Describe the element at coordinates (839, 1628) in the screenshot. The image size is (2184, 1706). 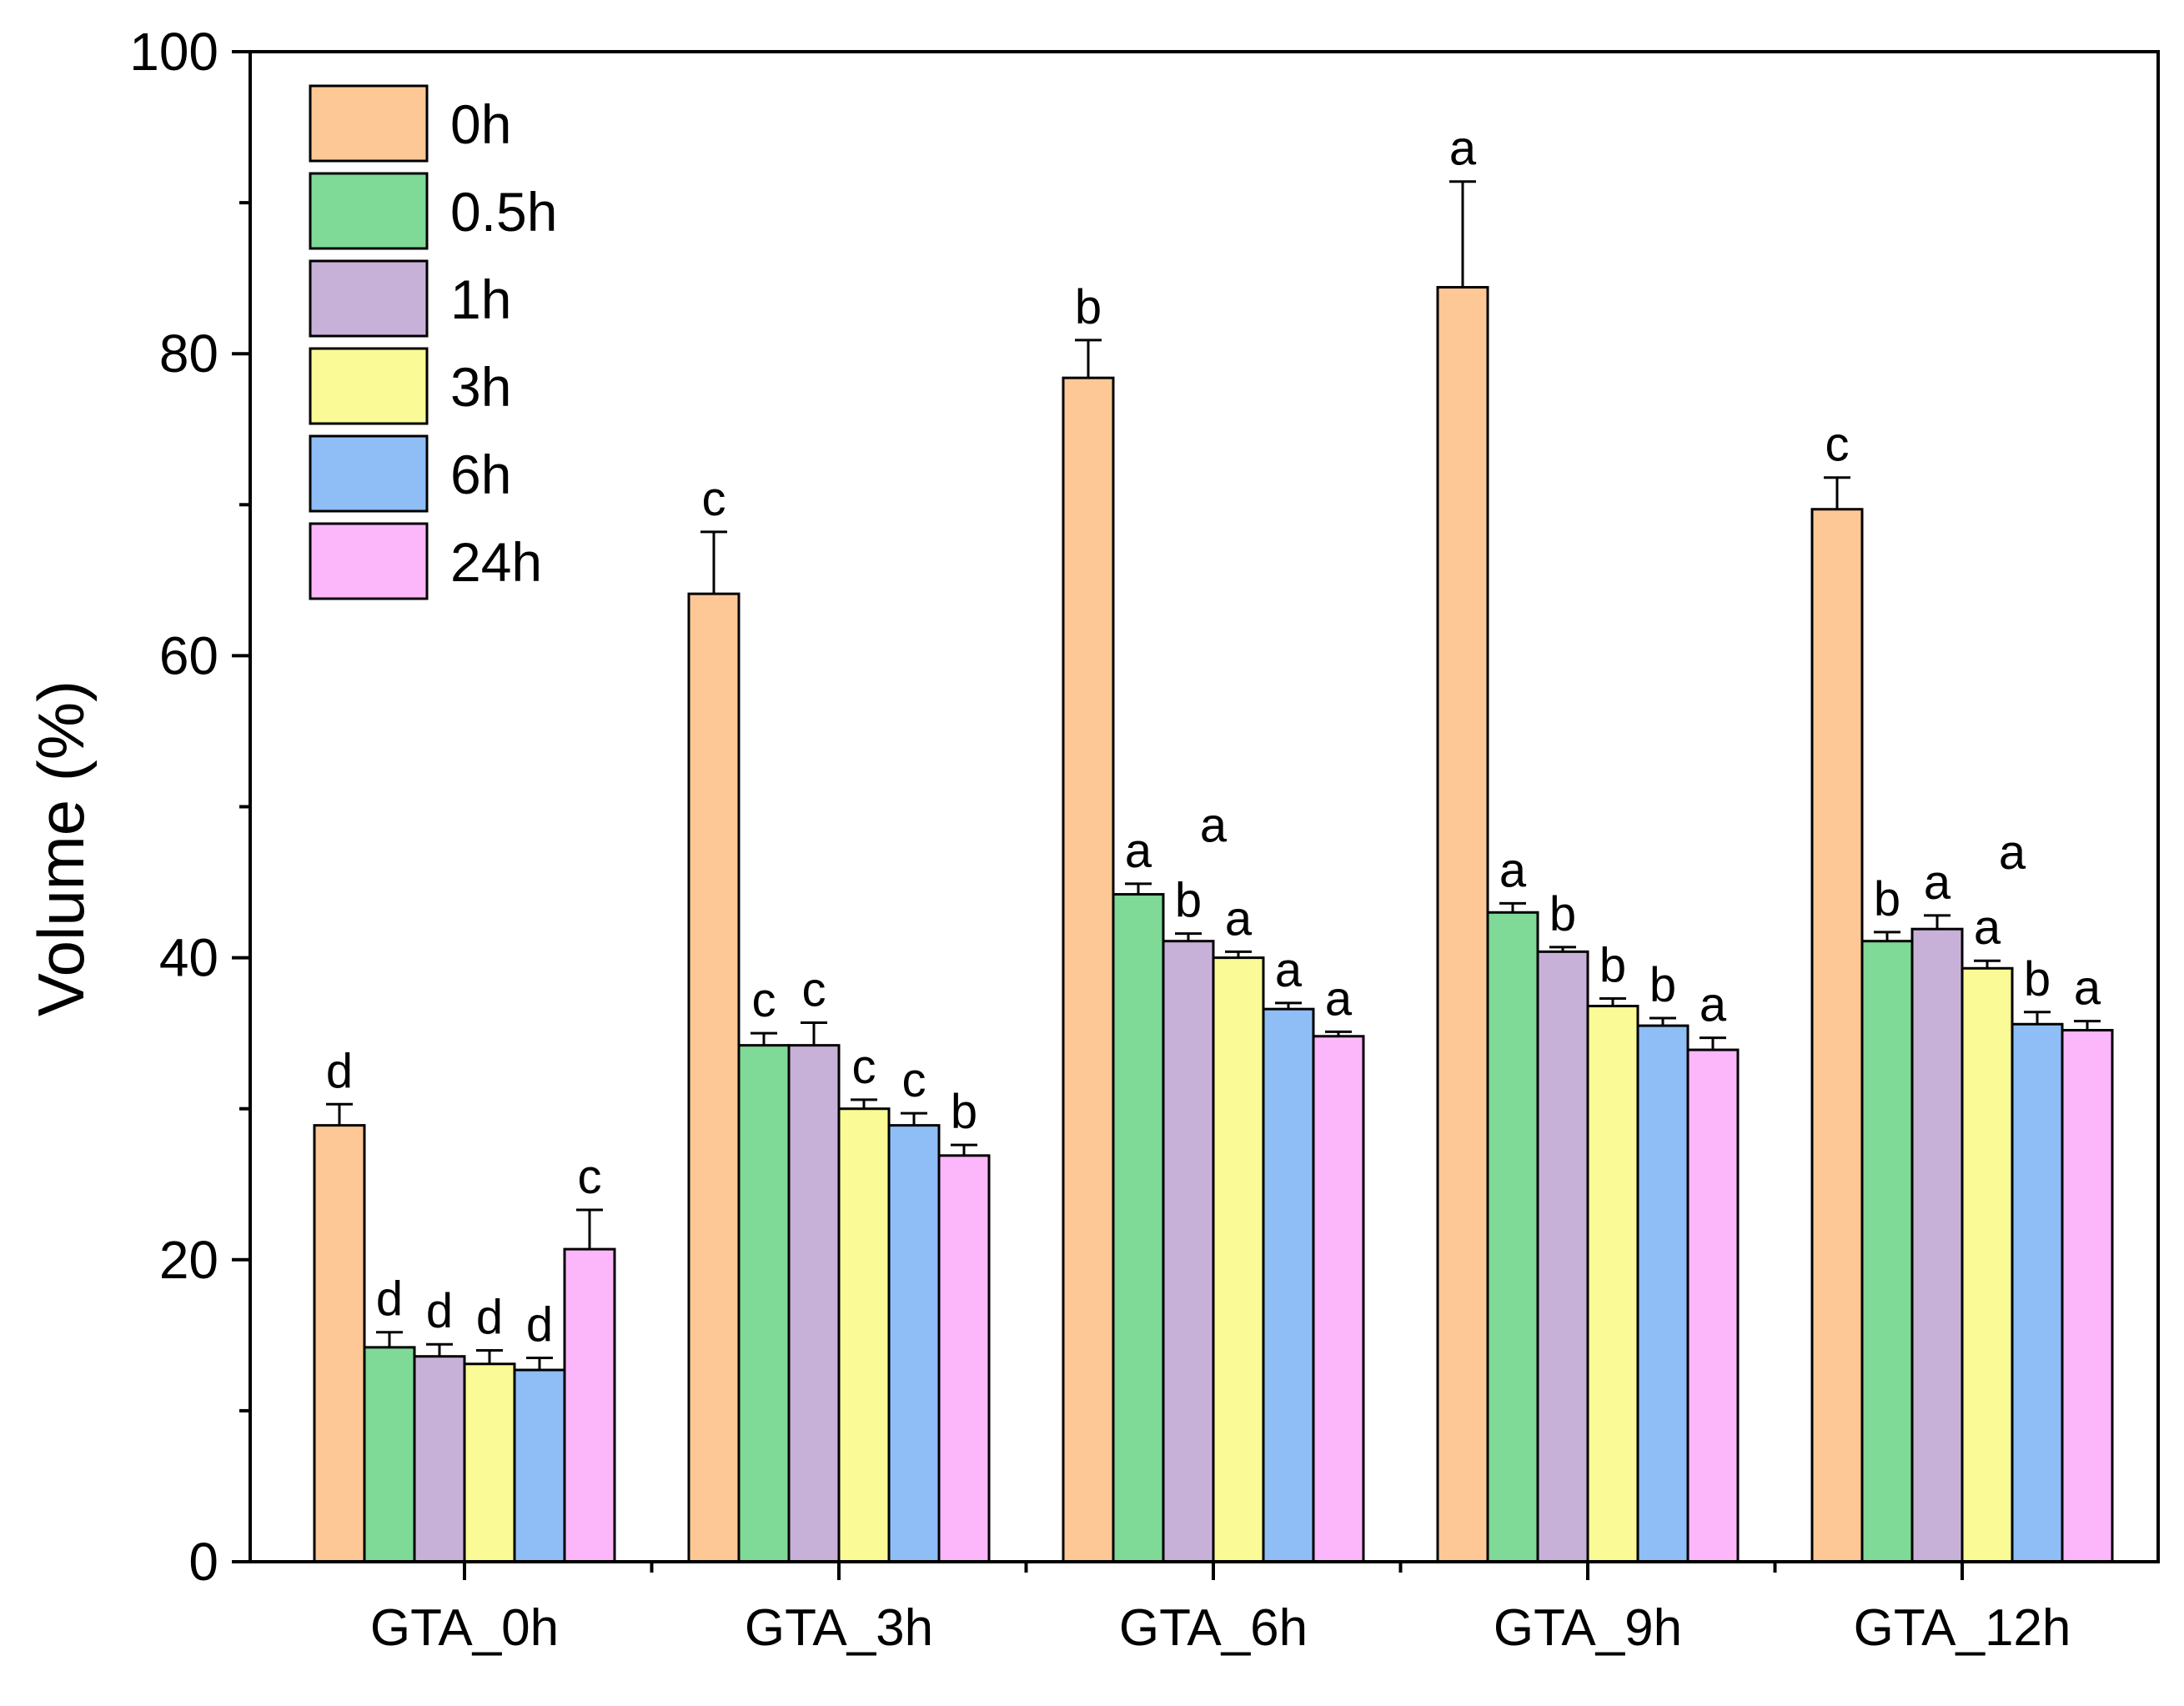
I see `x-tick-label: GTA_3h` at that location.